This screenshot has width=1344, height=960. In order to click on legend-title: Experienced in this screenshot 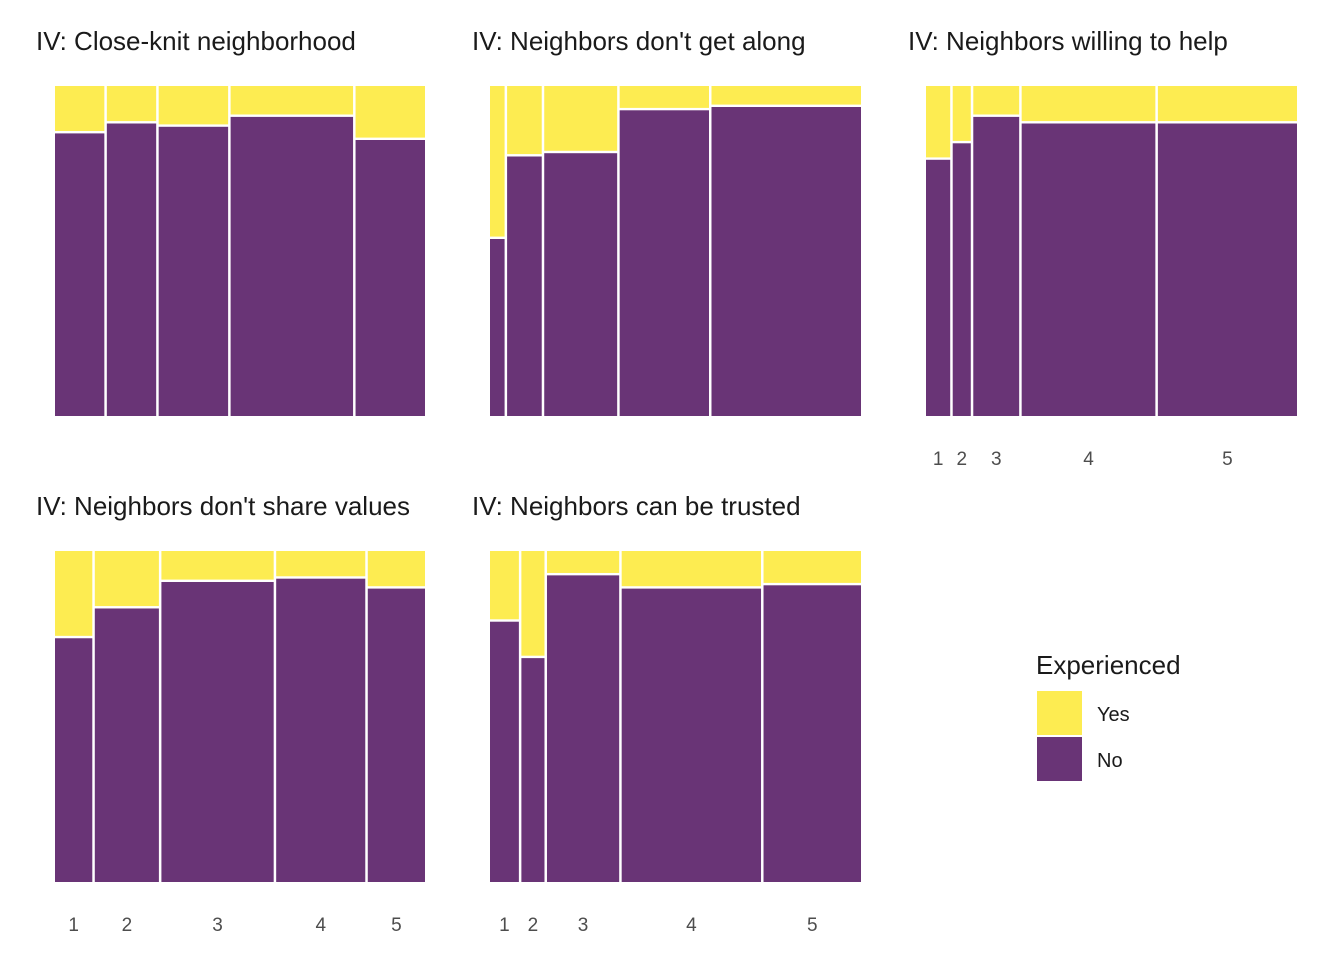, I will do `click(1108, 665)`.